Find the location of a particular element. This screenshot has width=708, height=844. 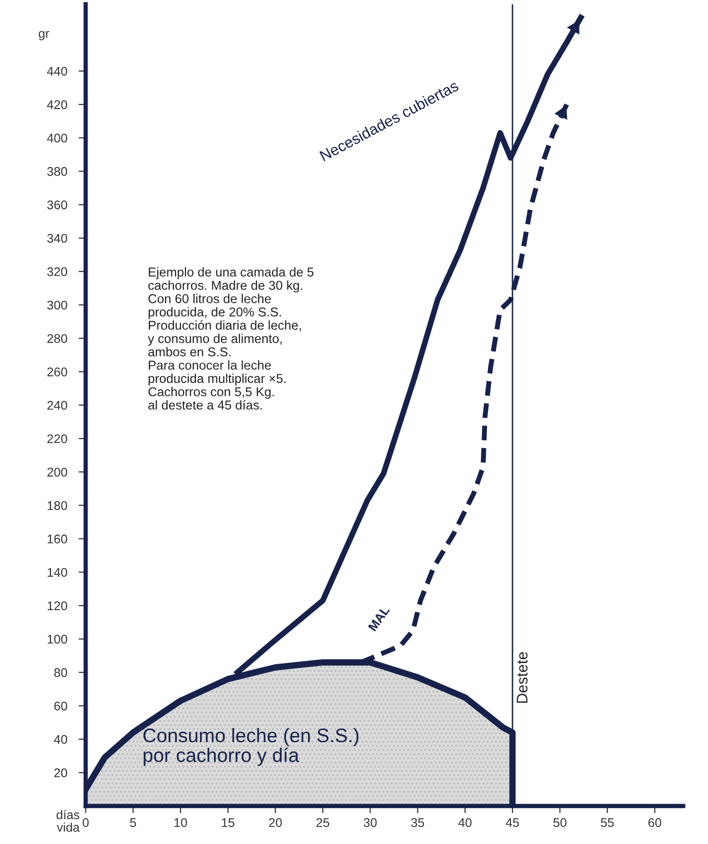

y-tick-label: 80 is located at coordinates (61, 673).